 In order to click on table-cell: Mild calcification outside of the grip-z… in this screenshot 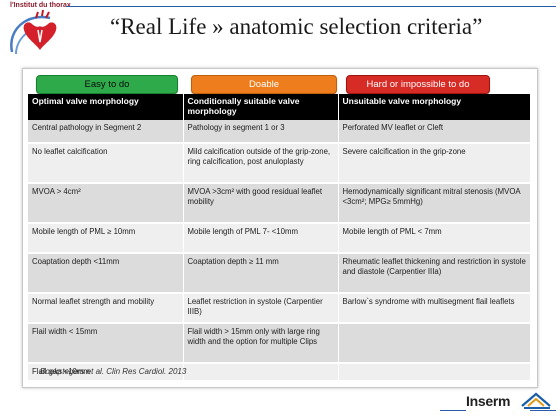, I will do `click(261, 163)`.